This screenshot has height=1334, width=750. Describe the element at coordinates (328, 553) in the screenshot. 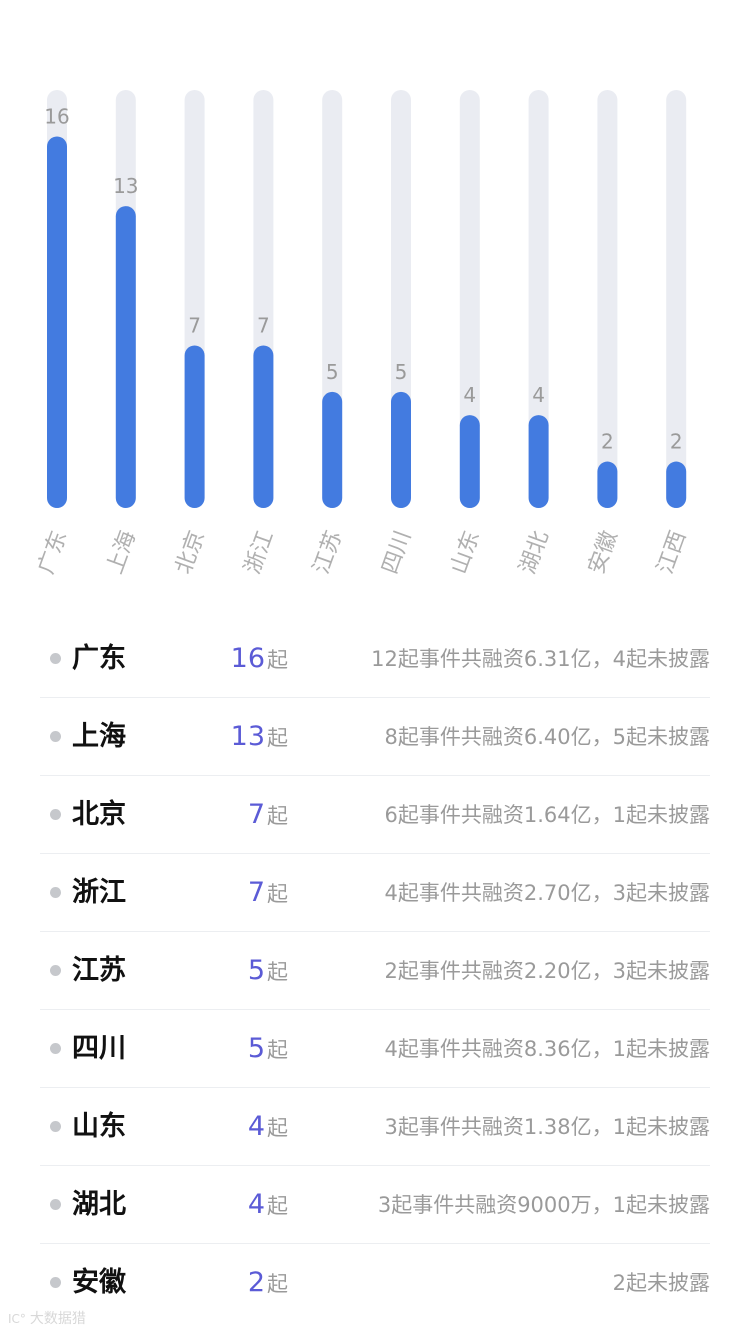

I see `x-tick-label: 江苏` at that location.